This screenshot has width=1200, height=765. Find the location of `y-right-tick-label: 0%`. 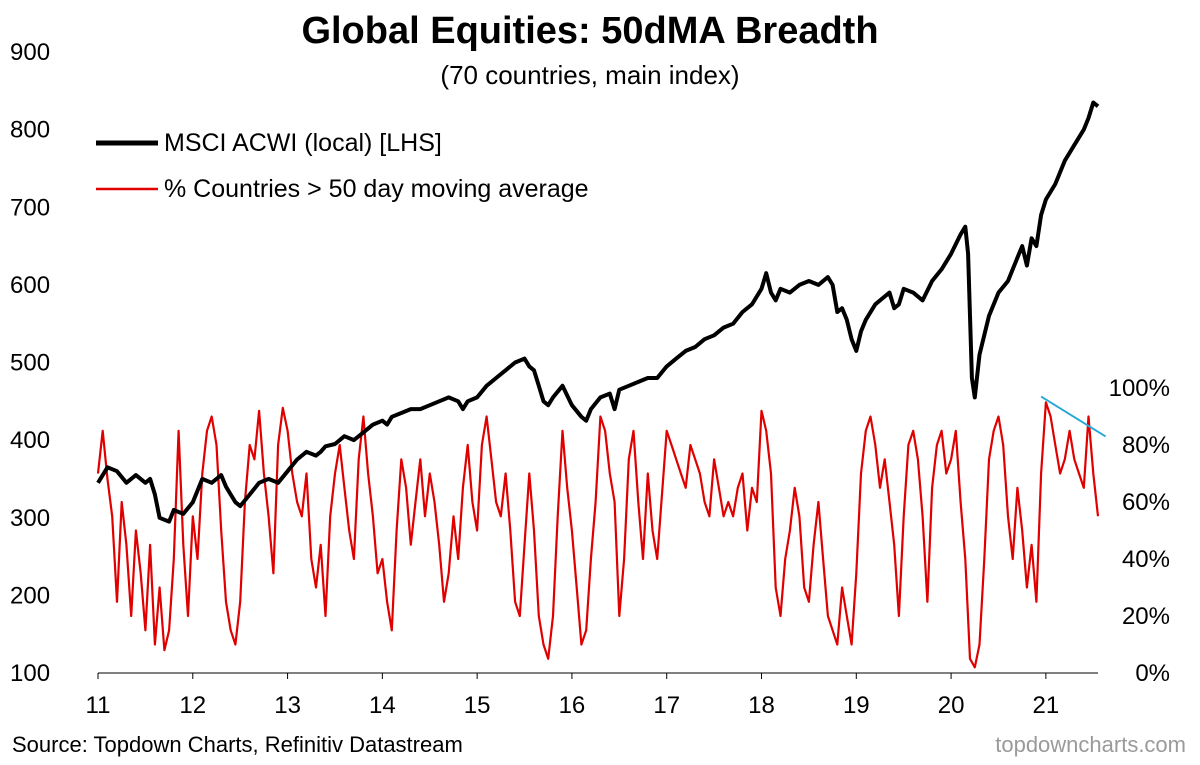

y-right-tick-label: 0% is located at coordinates (1152, 673).